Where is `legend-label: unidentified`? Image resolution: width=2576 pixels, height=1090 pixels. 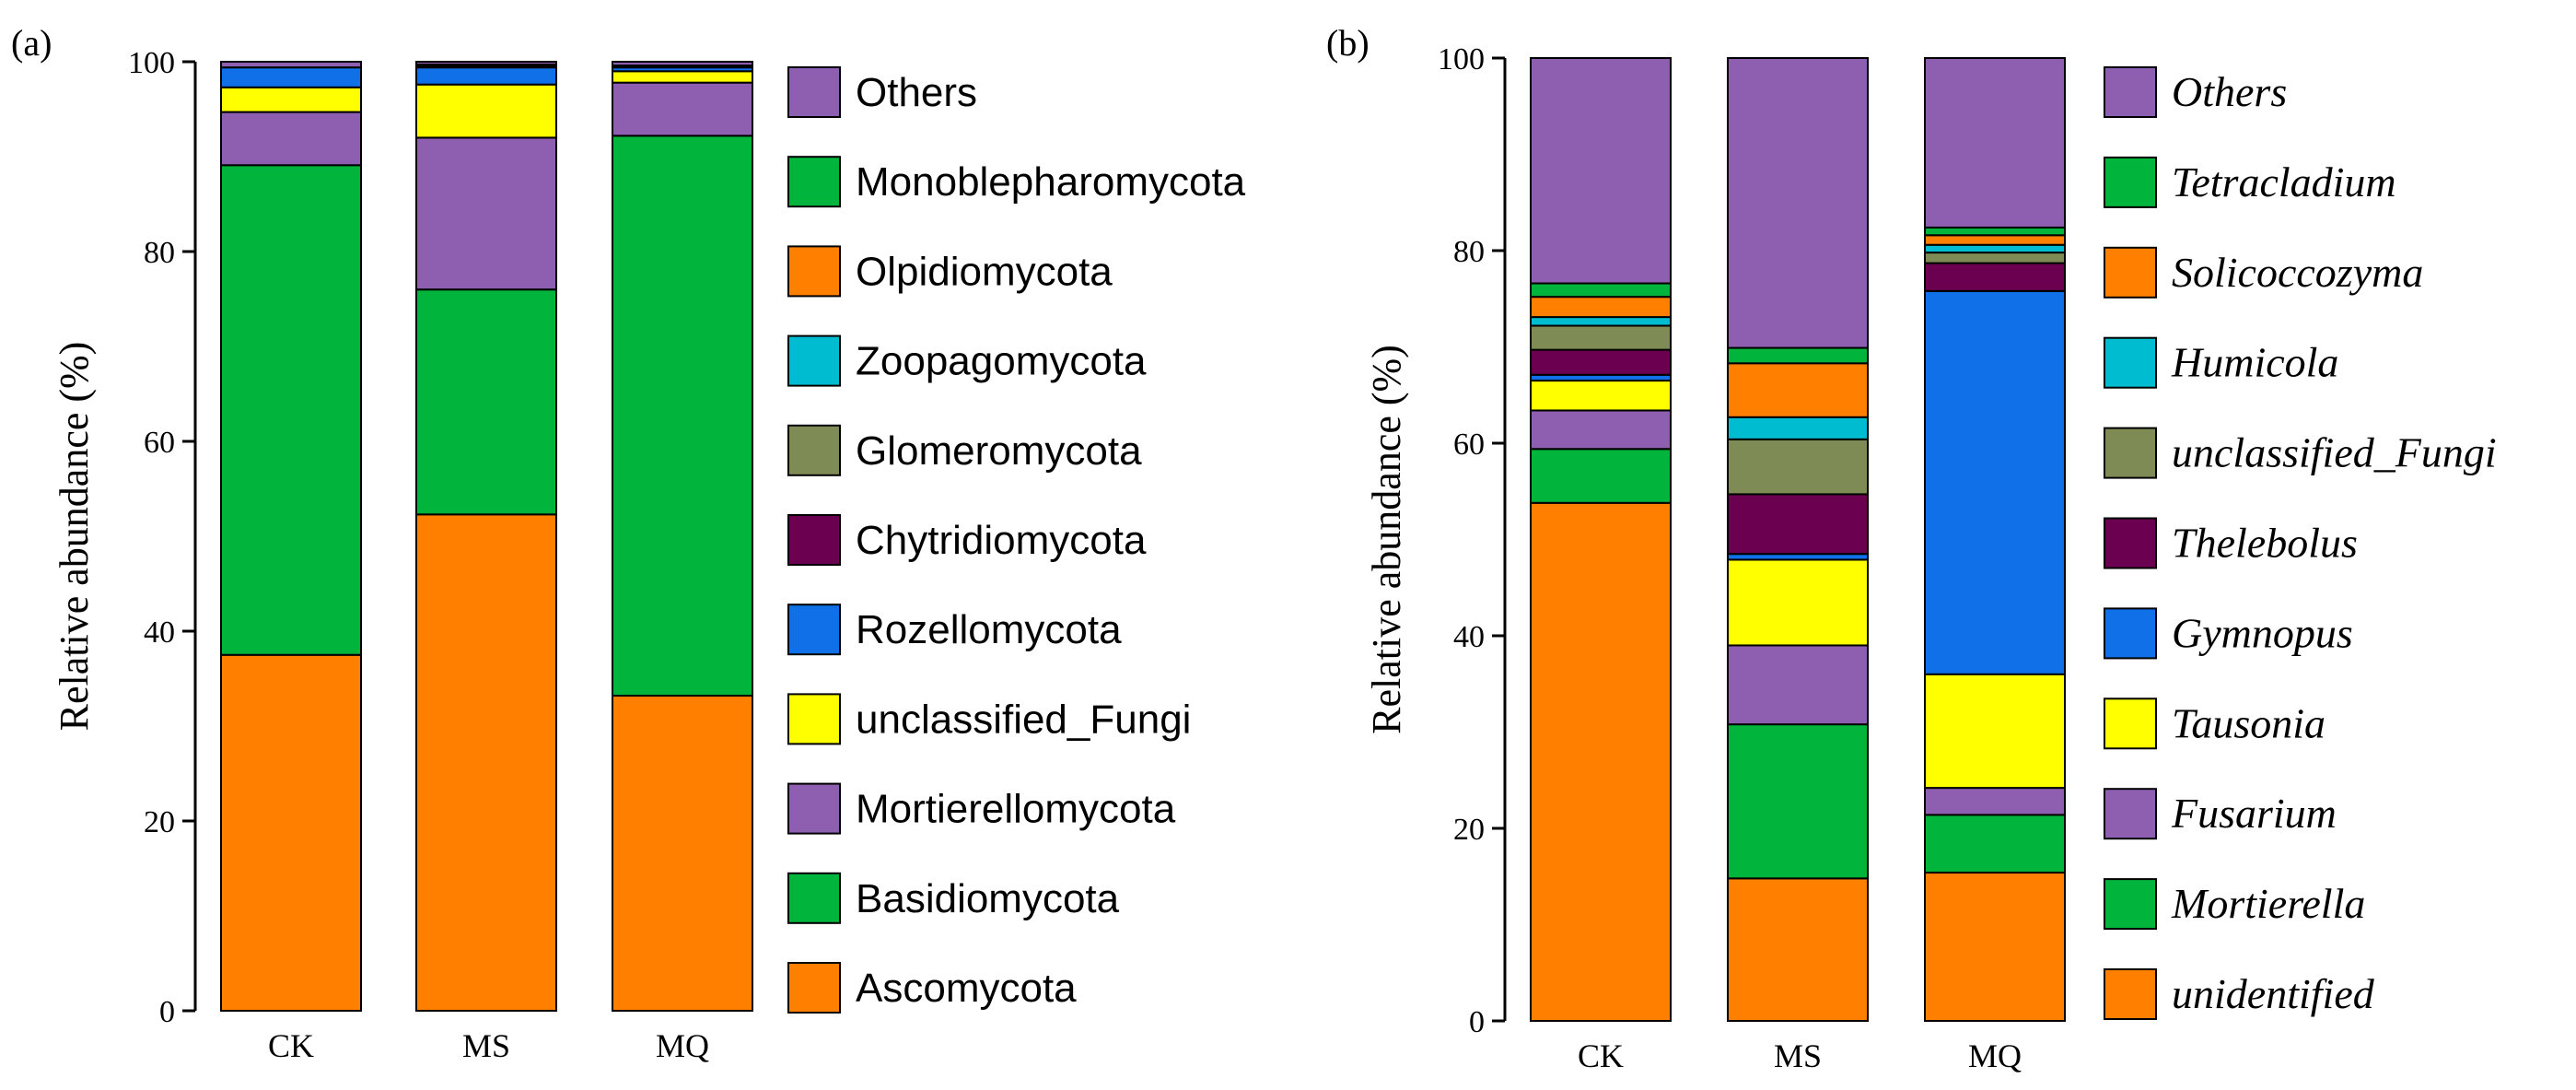
legend-label: unidentified is located at coordinates (2273, 993).